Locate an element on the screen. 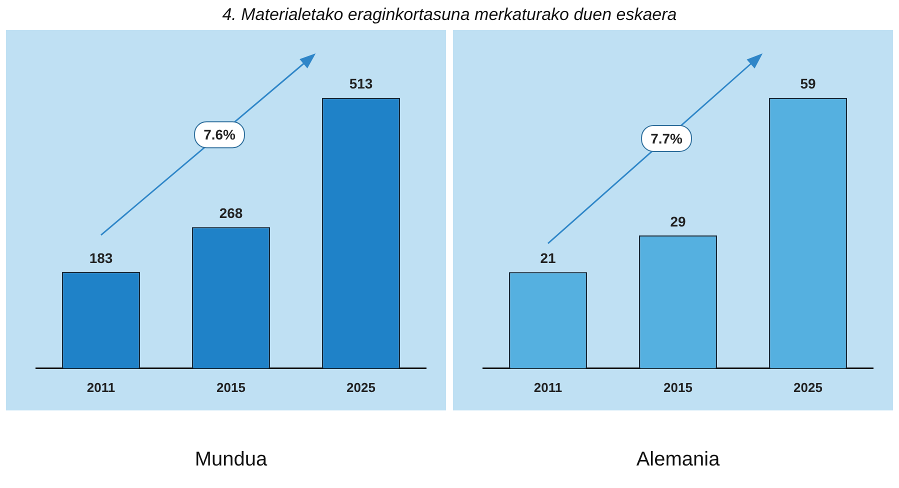 Image resolution: width=899 pixels, height=488 pixels. x-axis-title: Alemania is located at coordinates (678, 459).